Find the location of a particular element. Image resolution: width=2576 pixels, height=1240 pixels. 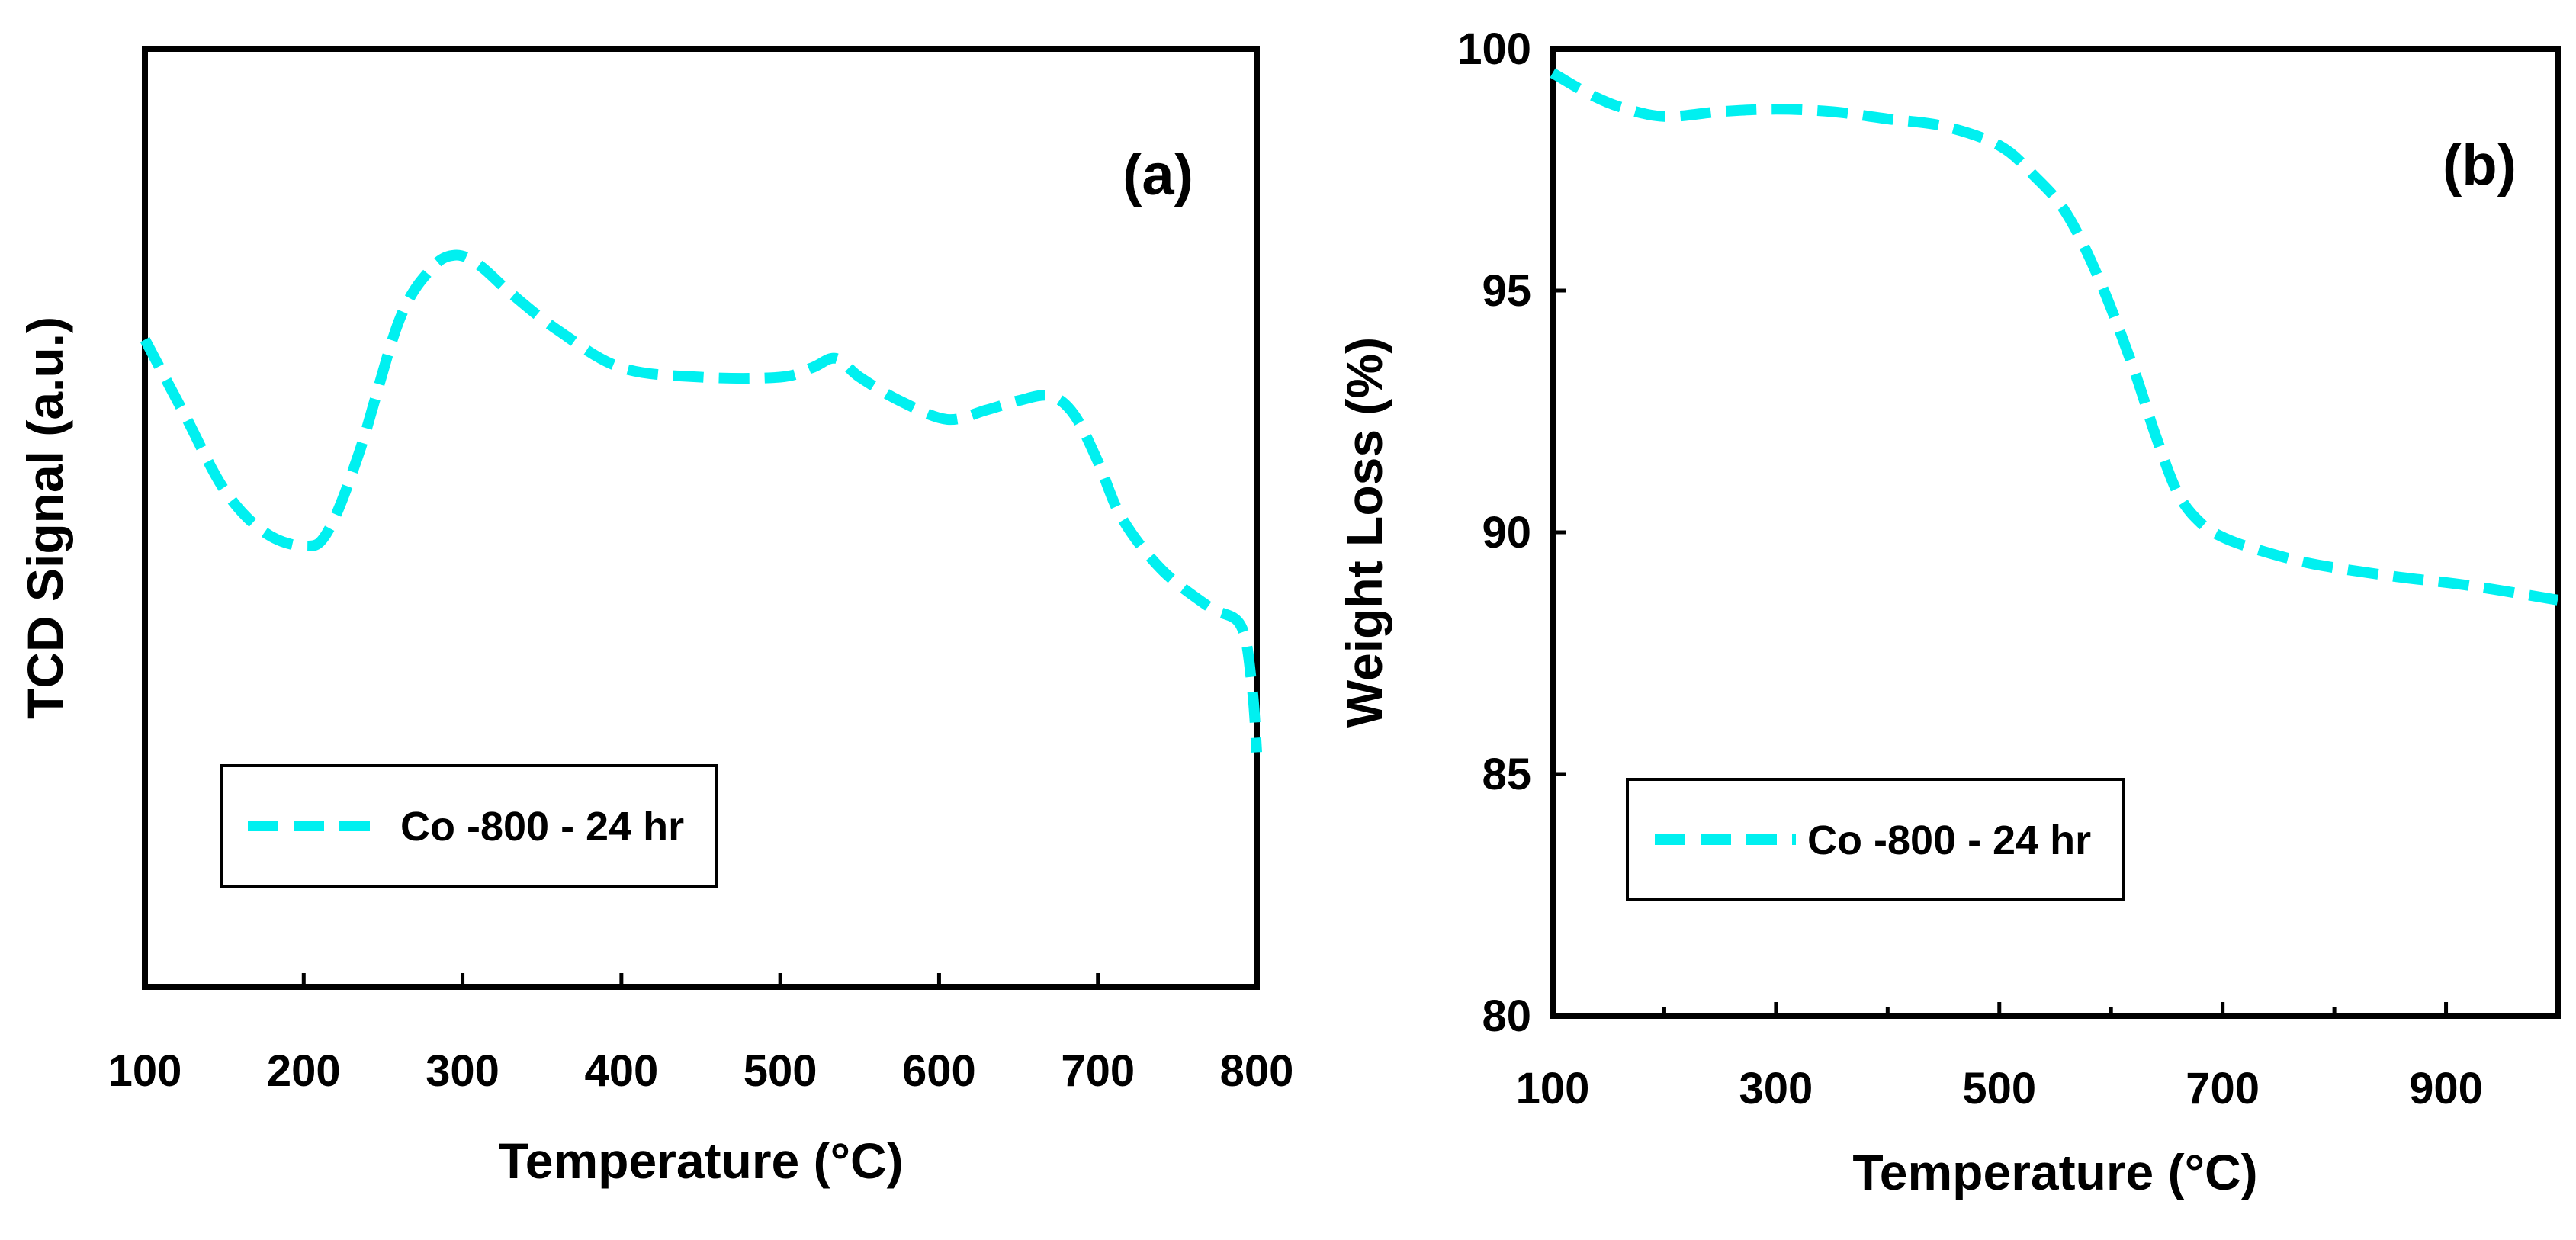

x-tick-label-a: 100 is located at coordinates (145, 1071).